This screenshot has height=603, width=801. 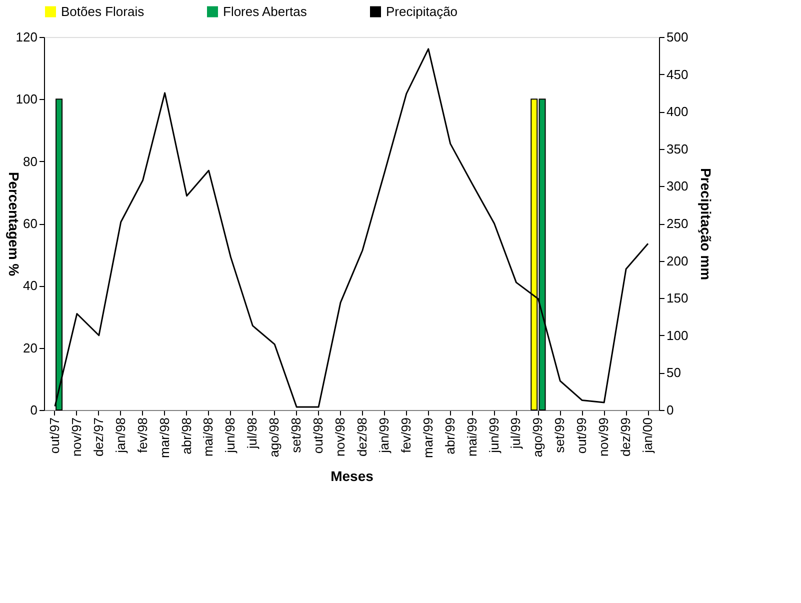 I want to click on y-tick-label: 20, so click(x=30, y=348).